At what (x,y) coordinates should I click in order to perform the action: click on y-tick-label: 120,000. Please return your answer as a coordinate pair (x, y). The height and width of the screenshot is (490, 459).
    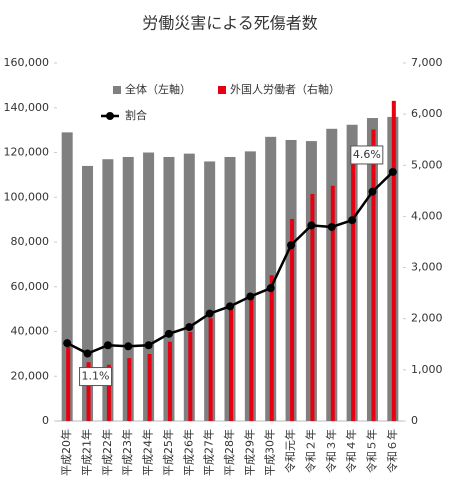
    Looking at the image, I should click on (27, 152).